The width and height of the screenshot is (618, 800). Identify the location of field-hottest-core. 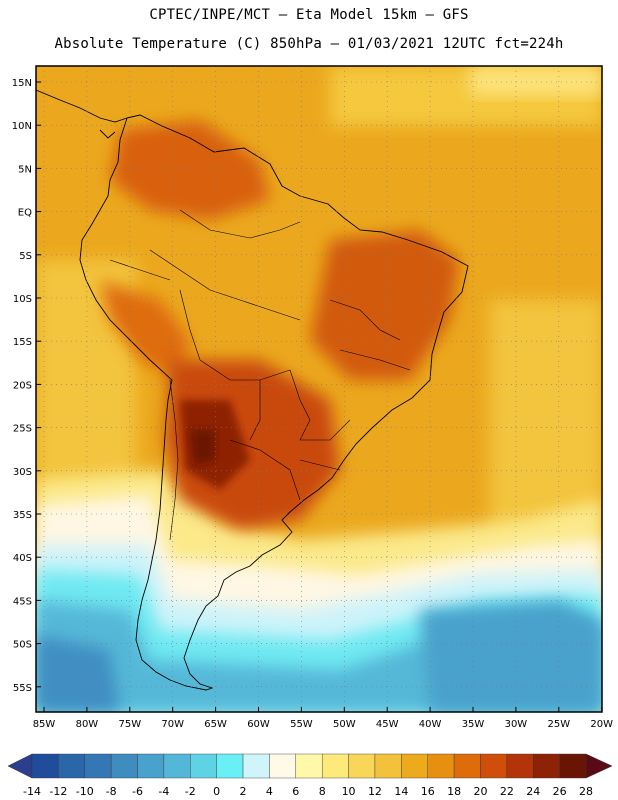
(202, 447).